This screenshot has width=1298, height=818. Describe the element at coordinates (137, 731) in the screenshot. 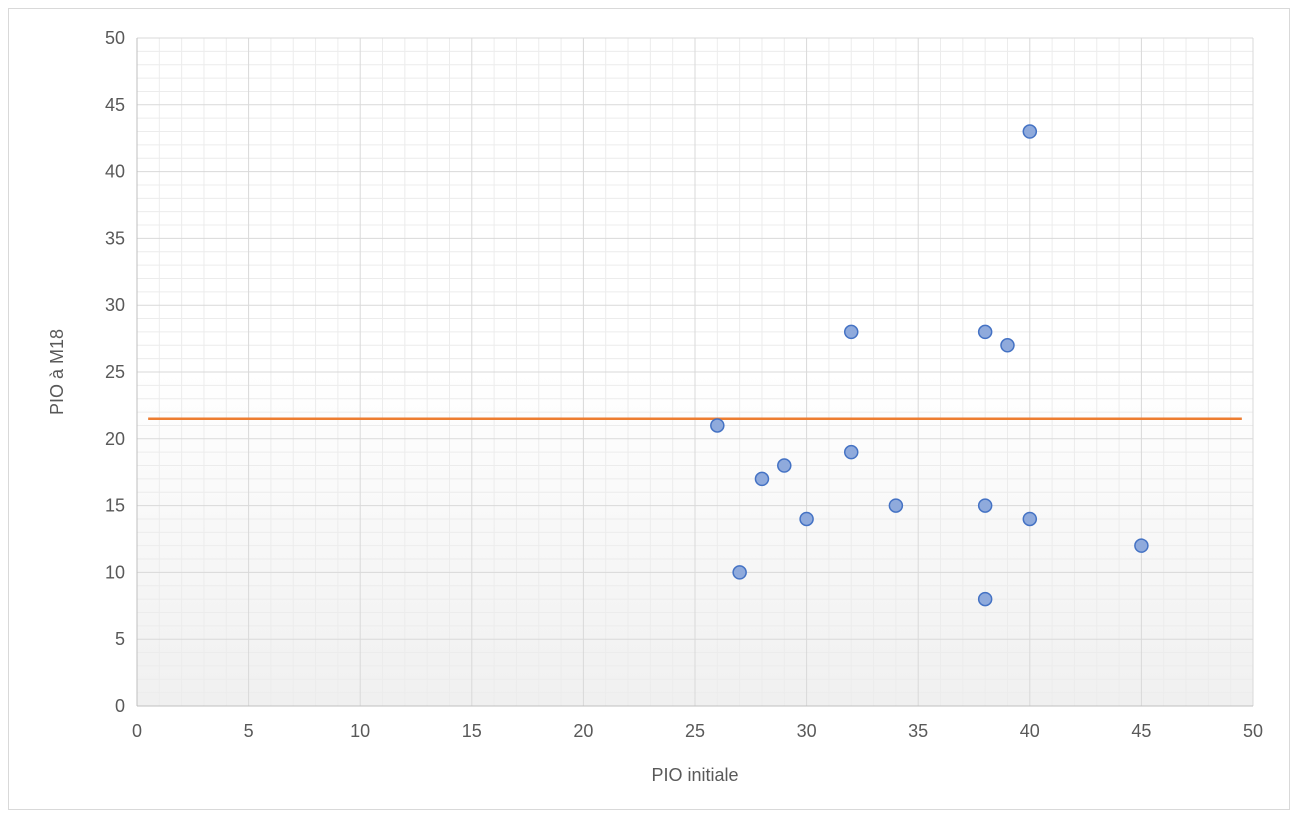

I see `x-tick-label: 0` at that location.